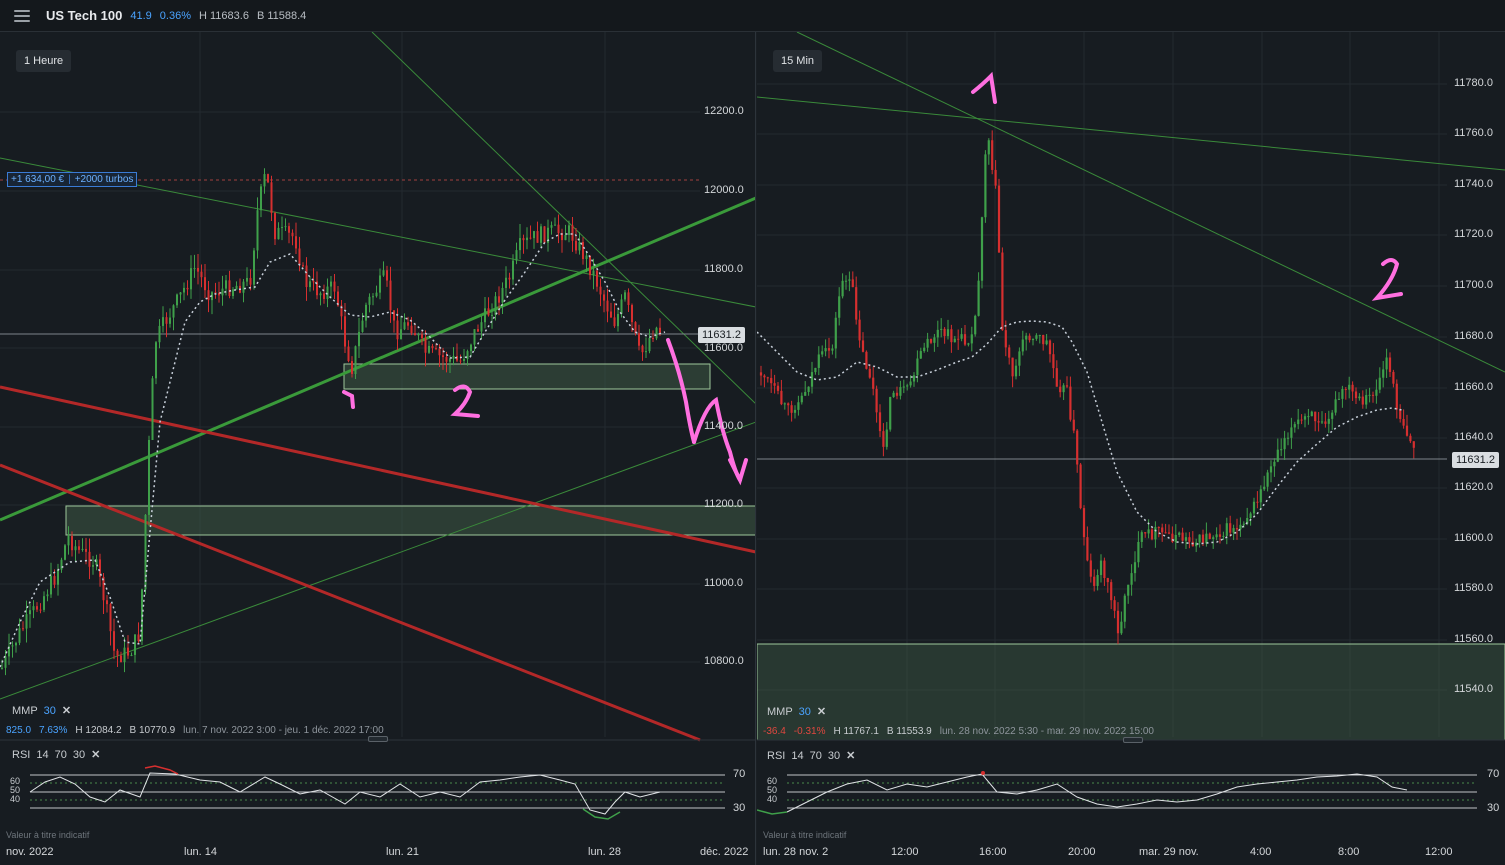 The width and height of the screenshot is (1505, 865). I want to click on ma-indicator-tag-15m: MMP 30 ✕, so click(797, 712).